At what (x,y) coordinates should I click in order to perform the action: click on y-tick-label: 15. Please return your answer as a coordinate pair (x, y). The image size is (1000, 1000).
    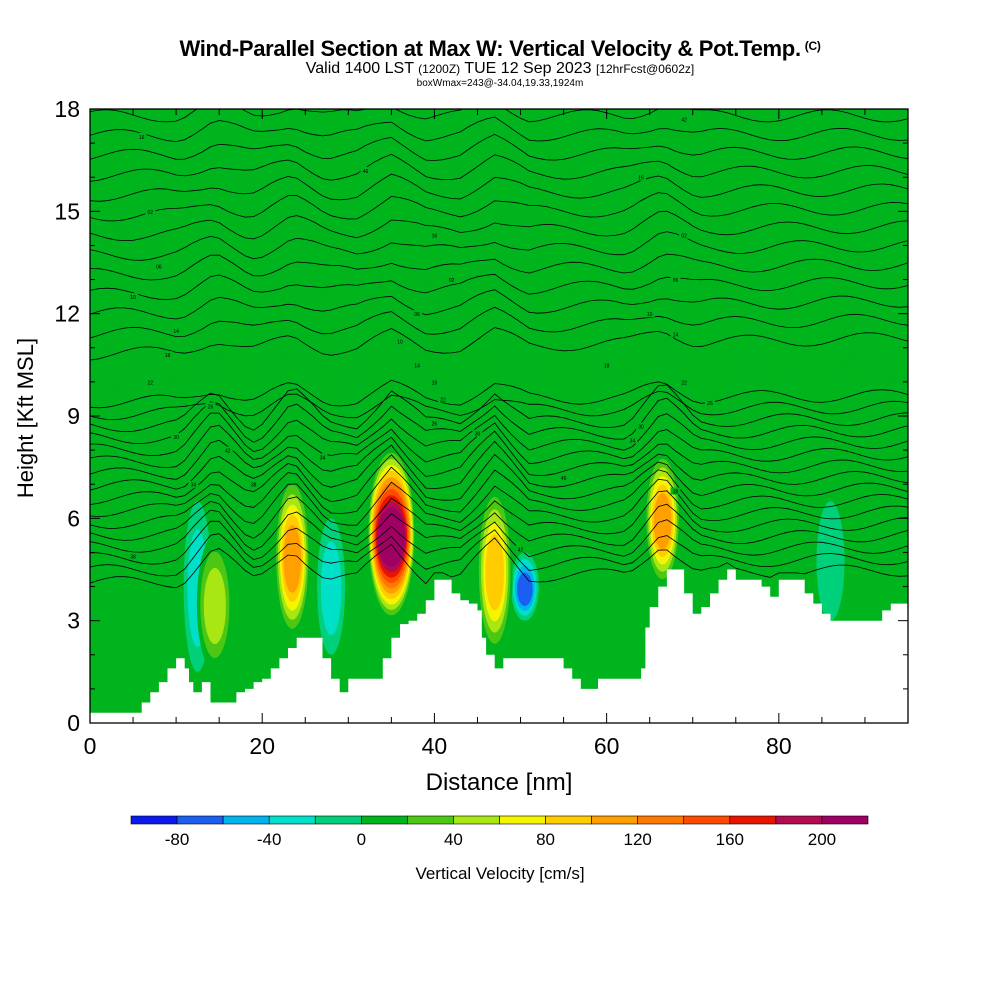
    Looking at the image, I should click on (67, 211).